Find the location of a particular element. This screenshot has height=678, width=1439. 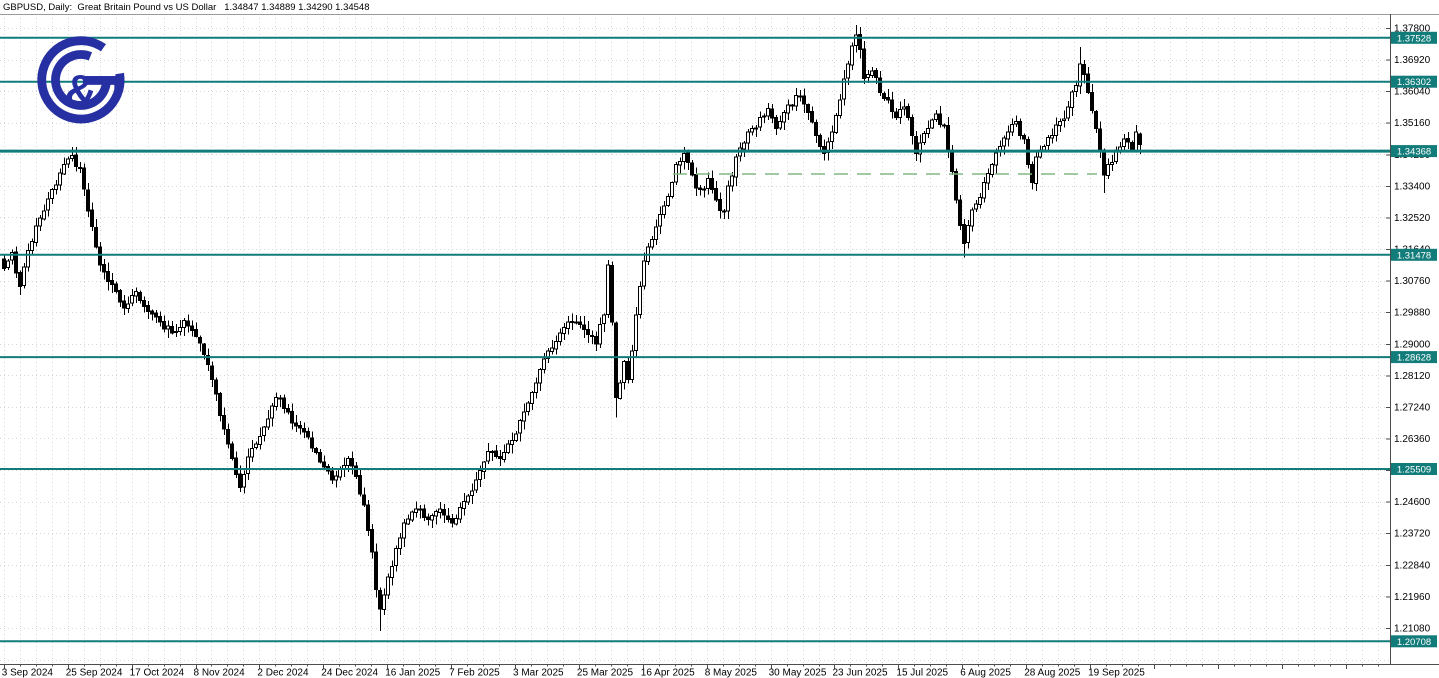

price-tick-label: 1.21960 is located at coordinates (1412, 597).